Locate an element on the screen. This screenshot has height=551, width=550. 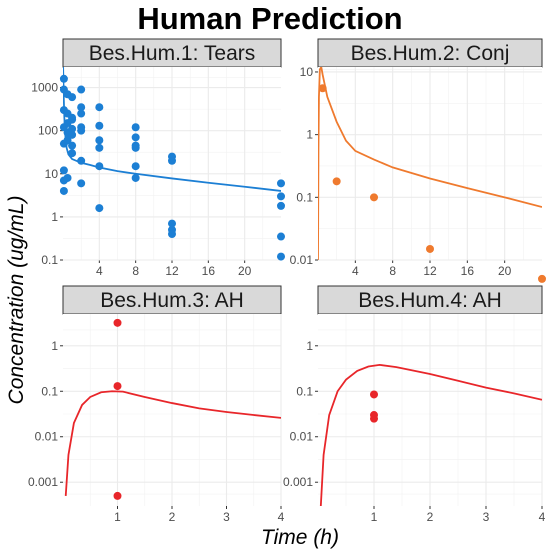
x-axis-title: Time (h) is located at coordinates (300, 537).